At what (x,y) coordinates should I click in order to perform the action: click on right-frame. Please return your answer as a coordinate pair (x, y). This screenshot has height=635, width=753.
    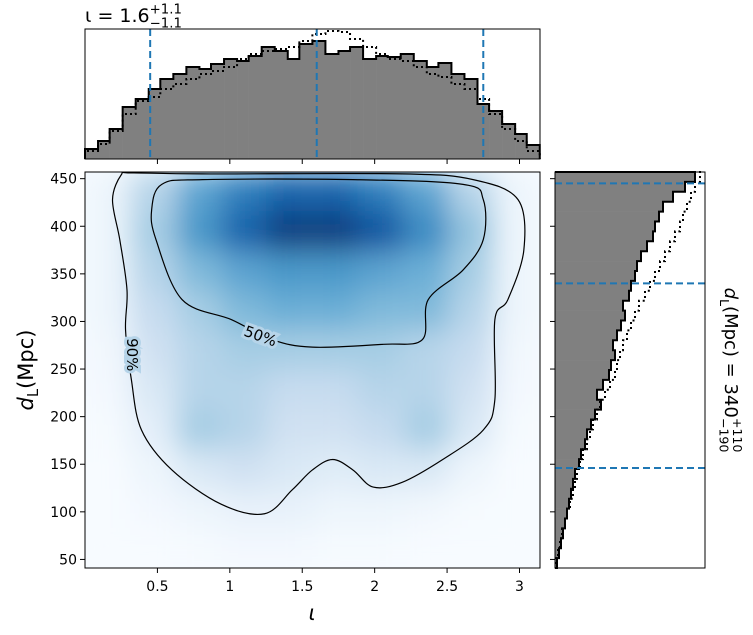
    Looking at the image, I should click on (630, 370).